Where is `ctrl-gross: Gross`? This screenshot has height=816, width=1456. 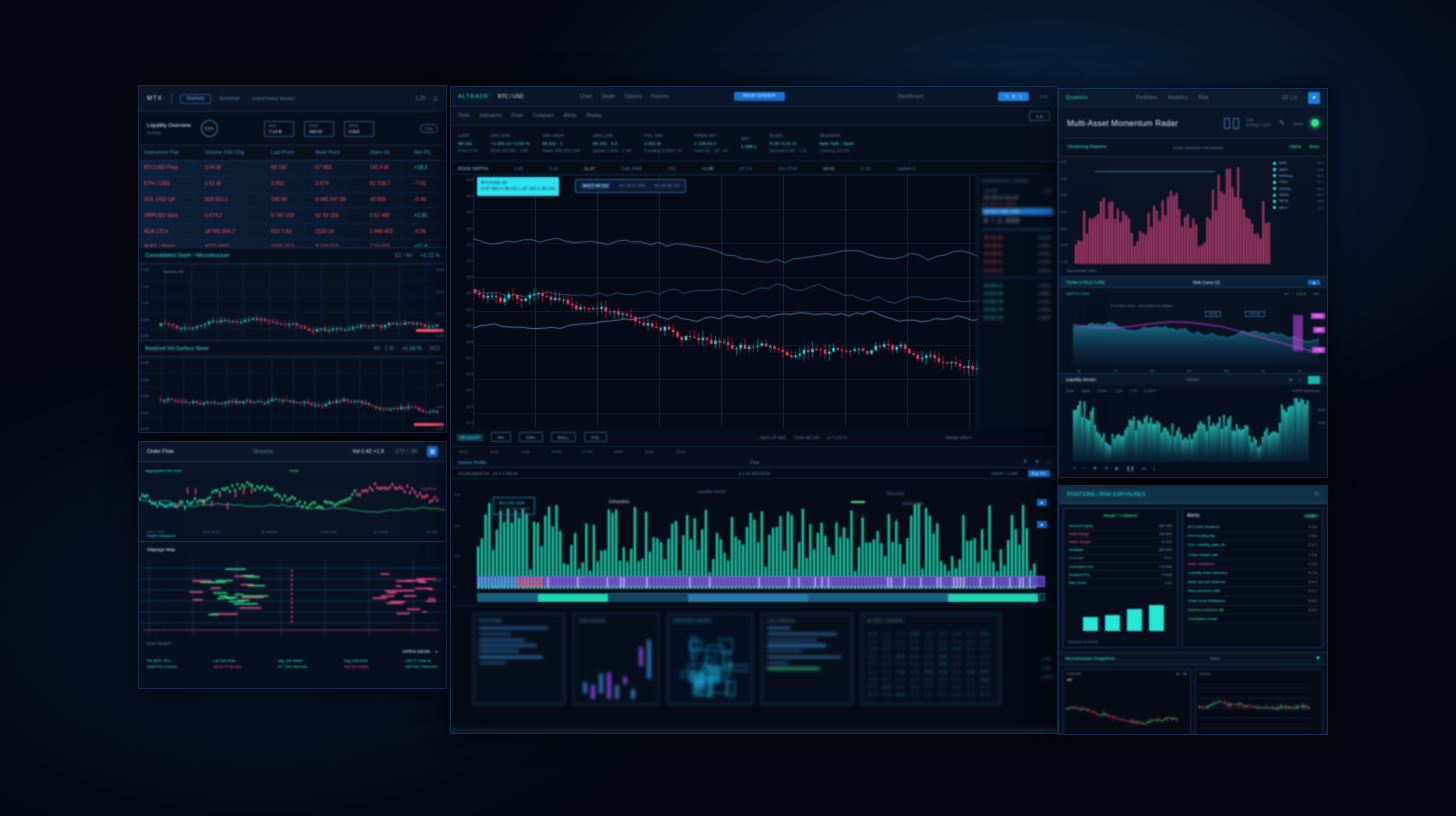 ctrl-gross: Gross is located at coordinates (1102, 390).